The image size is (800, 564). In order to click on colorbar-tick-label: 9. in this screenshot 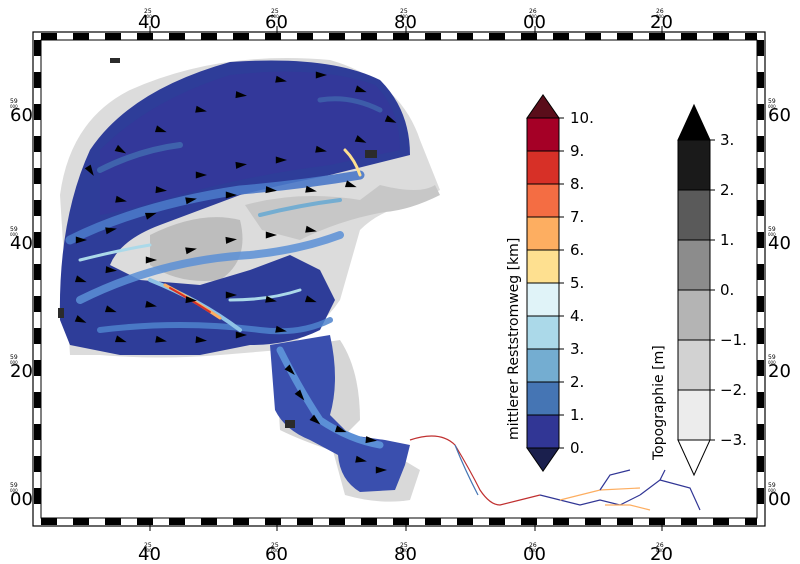, I will do `click(577, 151)`.